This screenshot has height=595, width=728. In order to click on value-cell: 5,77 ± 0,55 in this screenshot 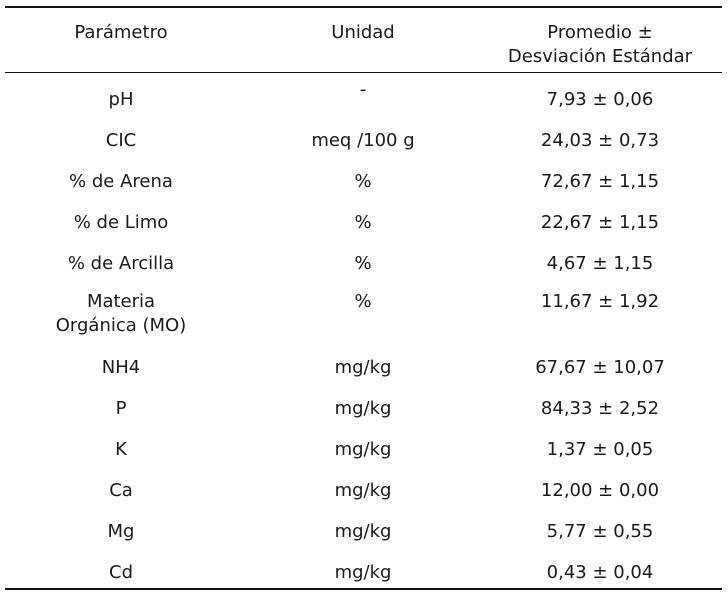, I will do `click(600, 531)`.